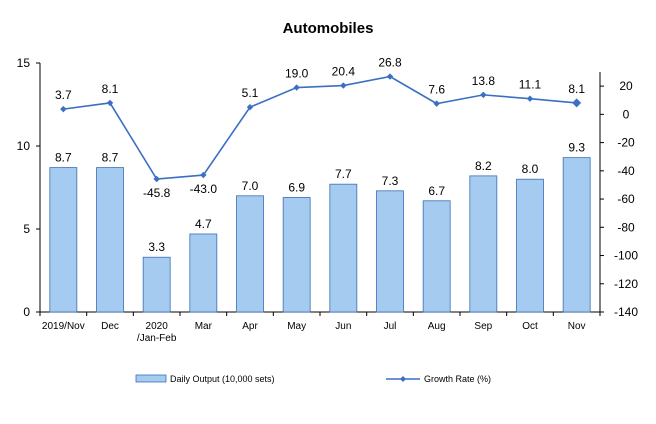 The height and width of the screenshot is (424, 656). What do you see at coordinates (343, 326) in the screenshot?
I see `category-label: Jun` at bounding box center [343, 326].